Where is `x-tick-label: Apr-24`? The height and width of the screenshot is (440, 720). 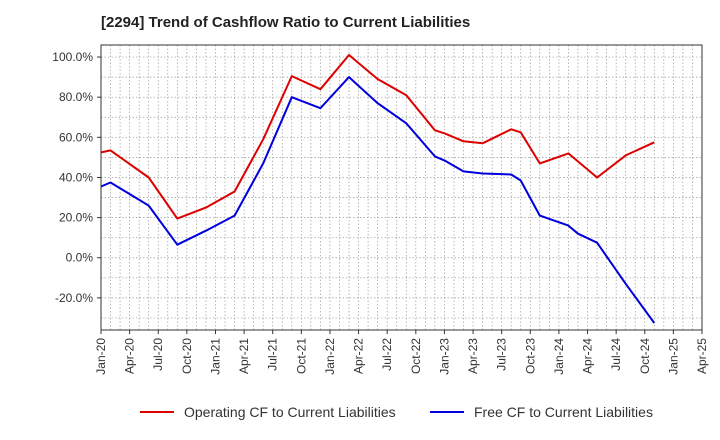 x-tick-label: Apr-24 is located at coordinates (588, 356).